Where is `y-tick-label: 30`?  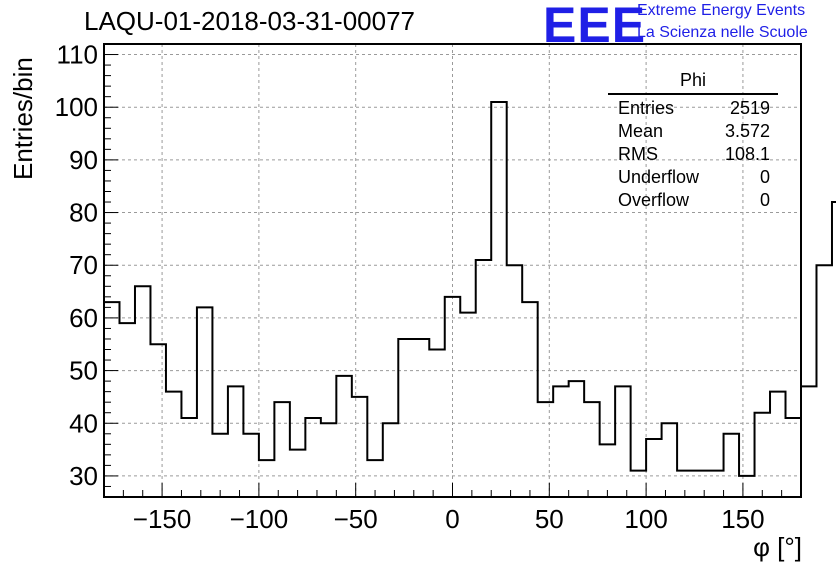
y-tick-label: 30 is located at coordinates (83, 476).